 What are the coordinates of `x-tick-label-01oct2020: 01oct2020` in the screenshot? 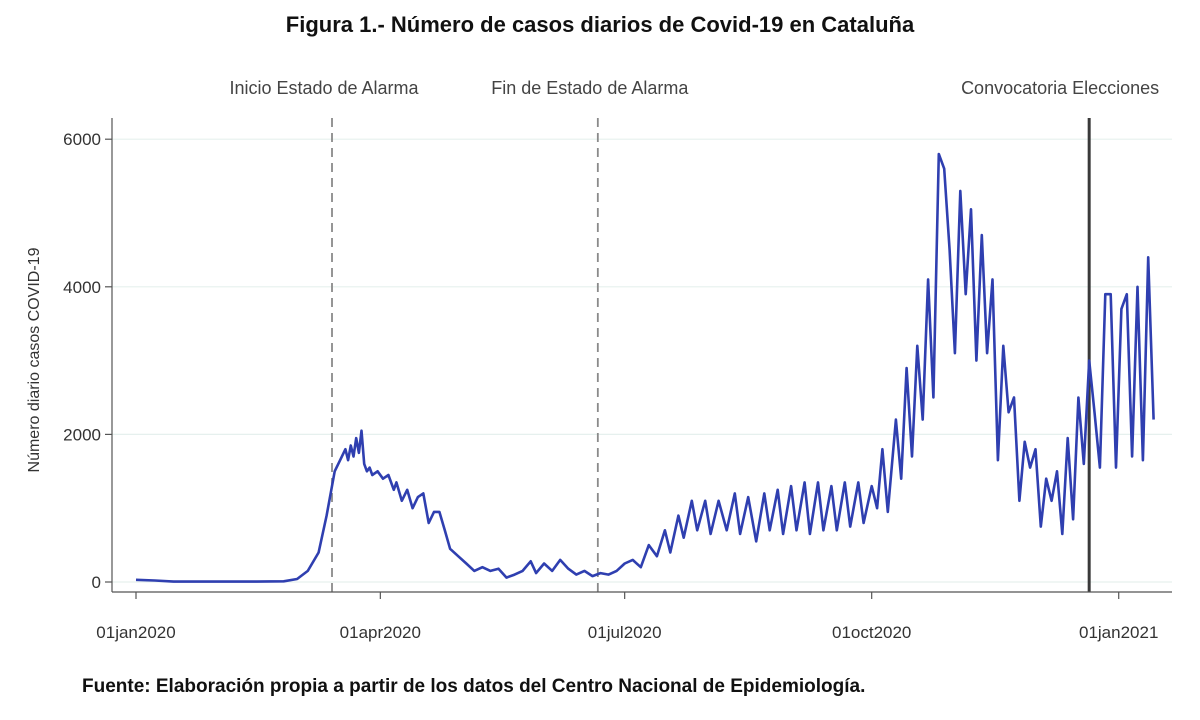 It's located at (871, 632).